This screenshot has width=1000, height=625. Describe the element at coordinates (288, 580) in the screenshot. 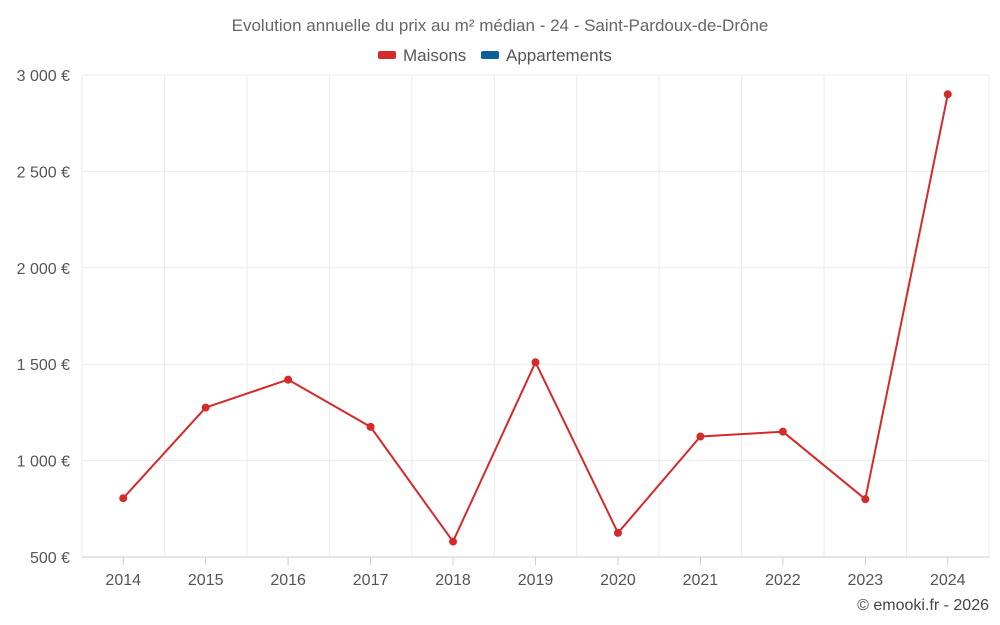

I see `x-tick-label: 2016` at that location.